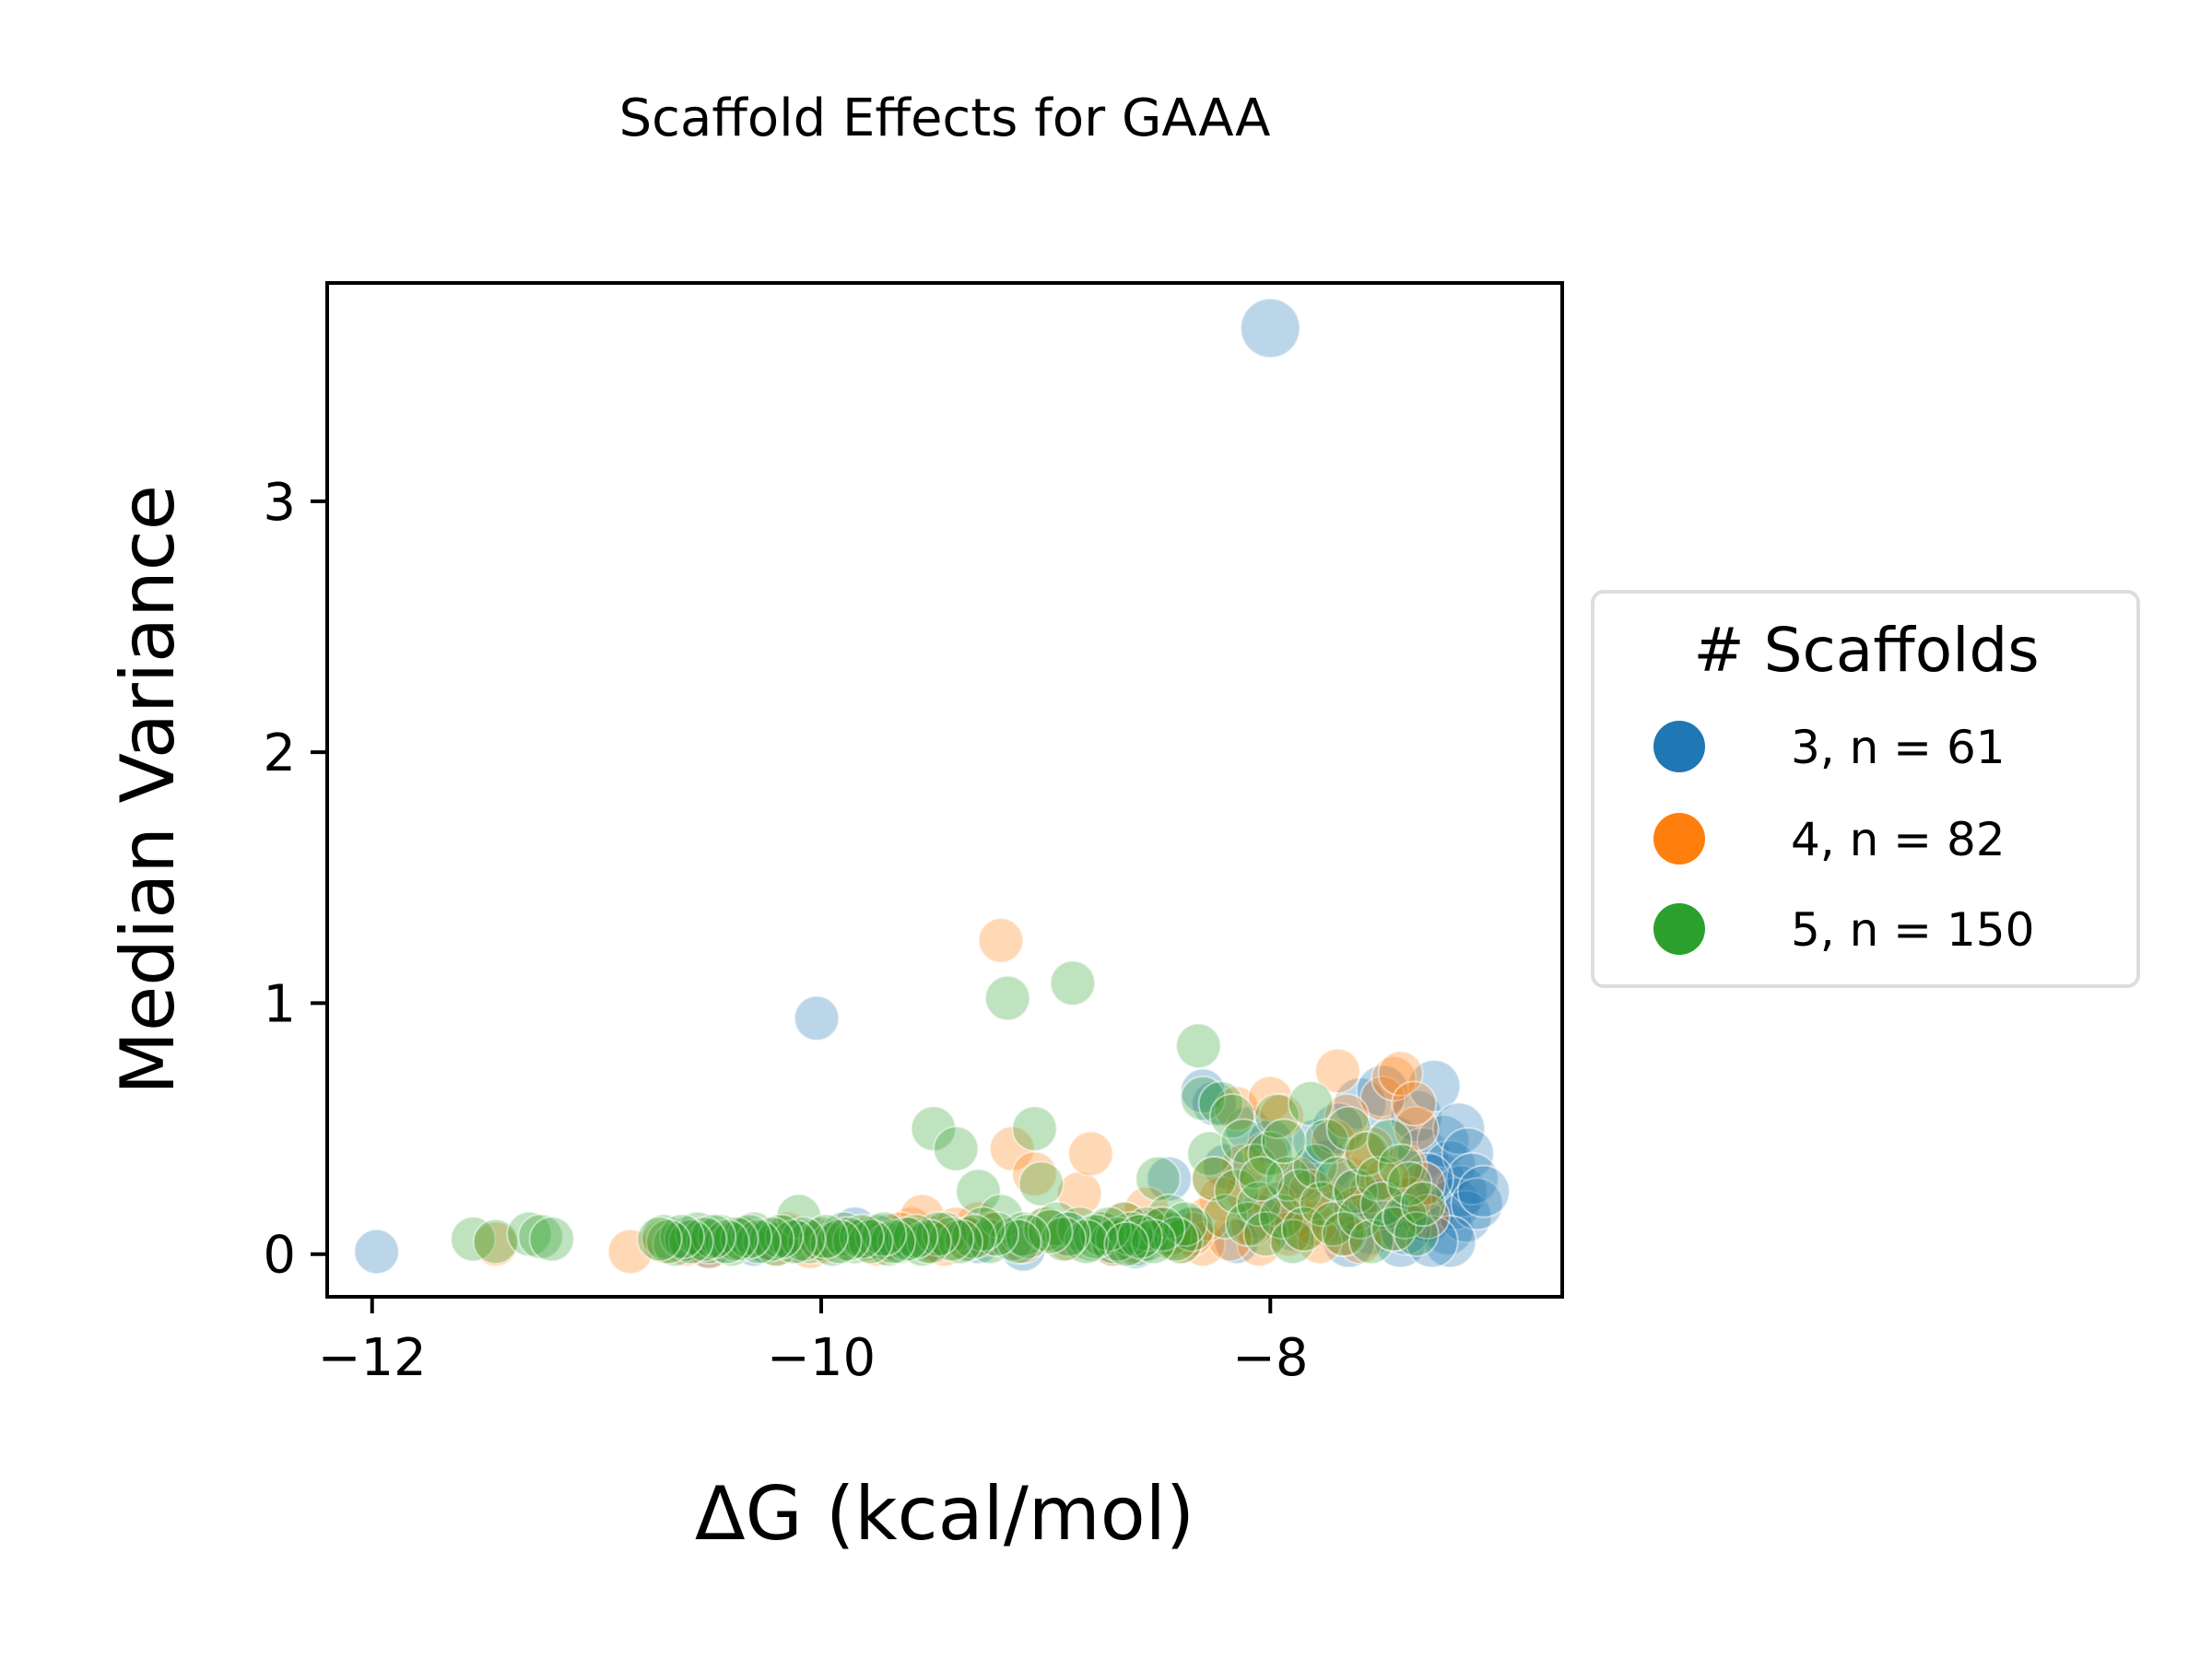  Describe the element at coordinates (279, 503) in the screenshot. I see `y-tick-label: 3` at that location.